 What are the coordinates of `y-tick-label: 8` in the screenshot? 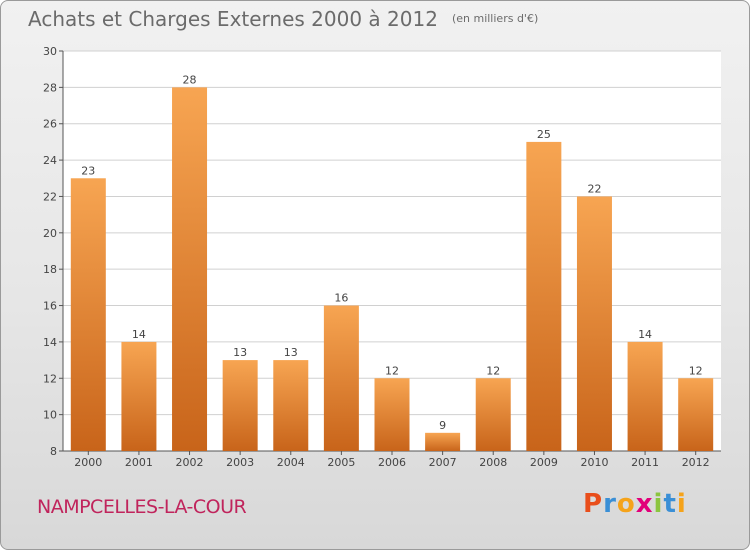 It's located at (53, 451).